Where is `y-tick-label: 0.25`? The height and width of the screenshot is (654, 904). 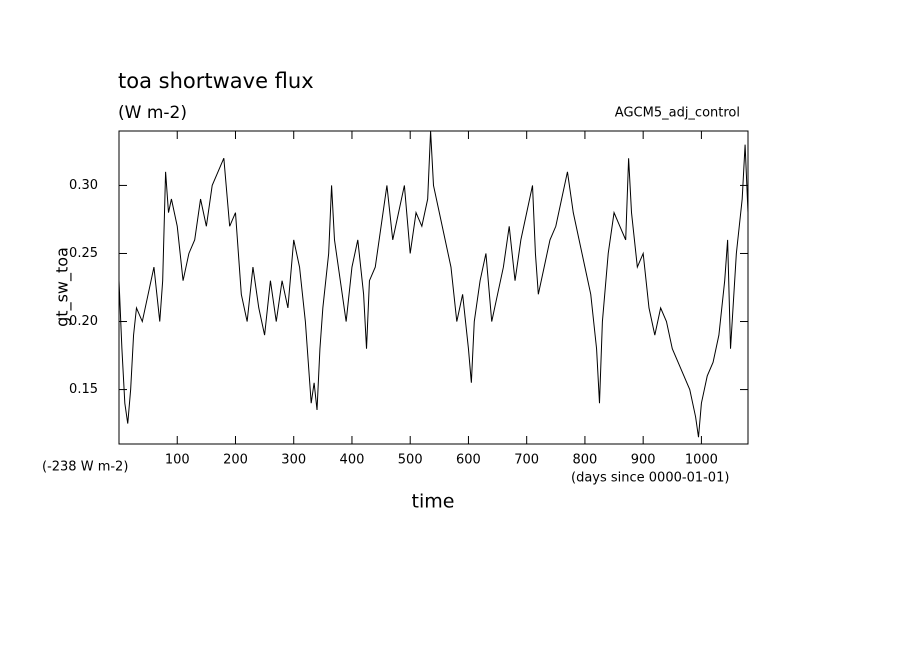
y-tick-label: 0.25 is located at coordinates (83, 253).